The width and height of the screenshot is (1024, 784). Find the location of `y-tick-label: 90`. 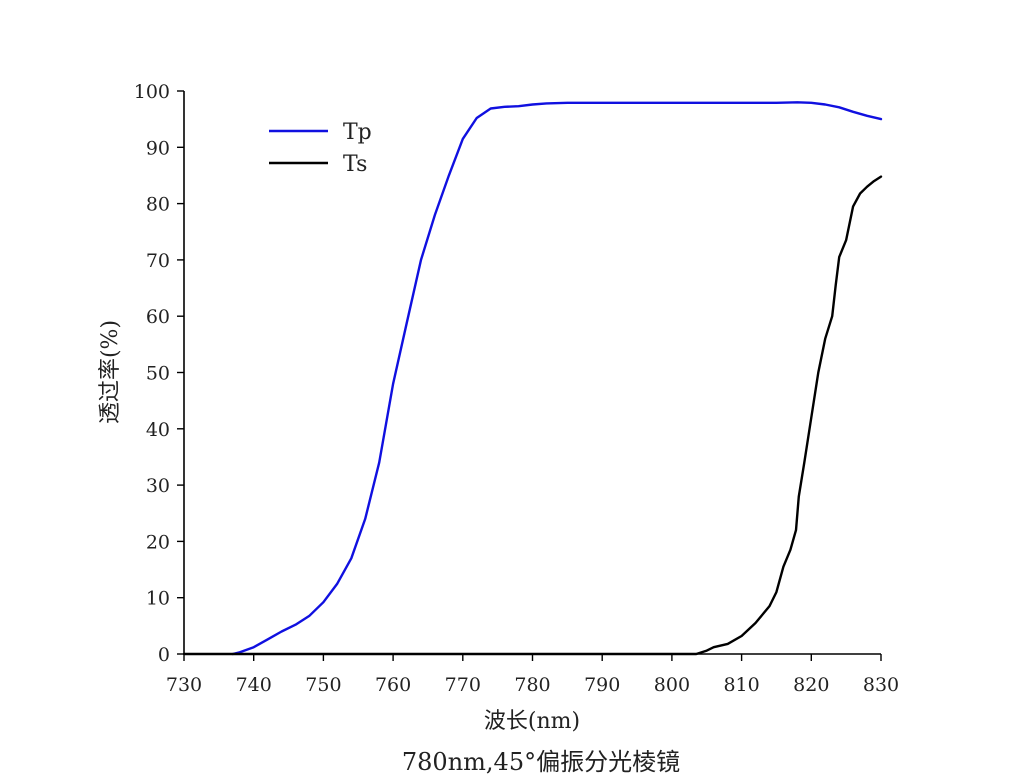

y-tick-label: 90 is located at coordinates (158, 148).